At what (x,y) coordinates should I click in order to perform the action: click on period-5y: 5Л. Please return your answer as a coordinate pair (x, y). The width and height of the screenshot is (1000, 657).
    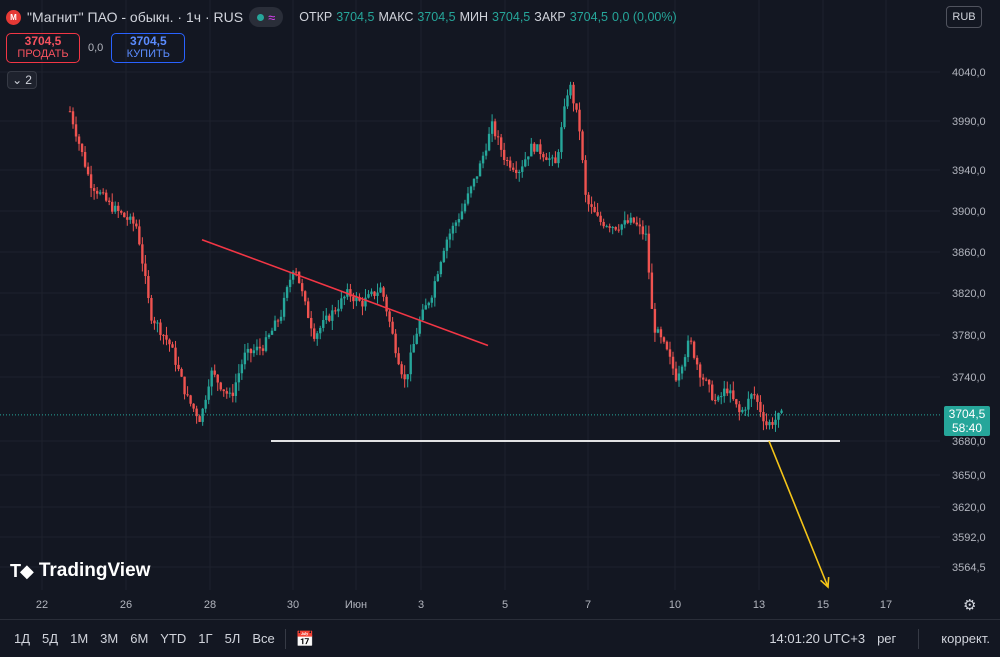
    Looking at the image, I should click on (232, 638).